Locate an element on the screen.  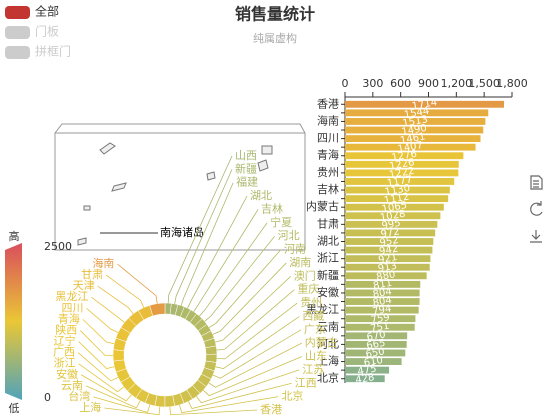
data-label: 952 is located at coordinates (389, 242).